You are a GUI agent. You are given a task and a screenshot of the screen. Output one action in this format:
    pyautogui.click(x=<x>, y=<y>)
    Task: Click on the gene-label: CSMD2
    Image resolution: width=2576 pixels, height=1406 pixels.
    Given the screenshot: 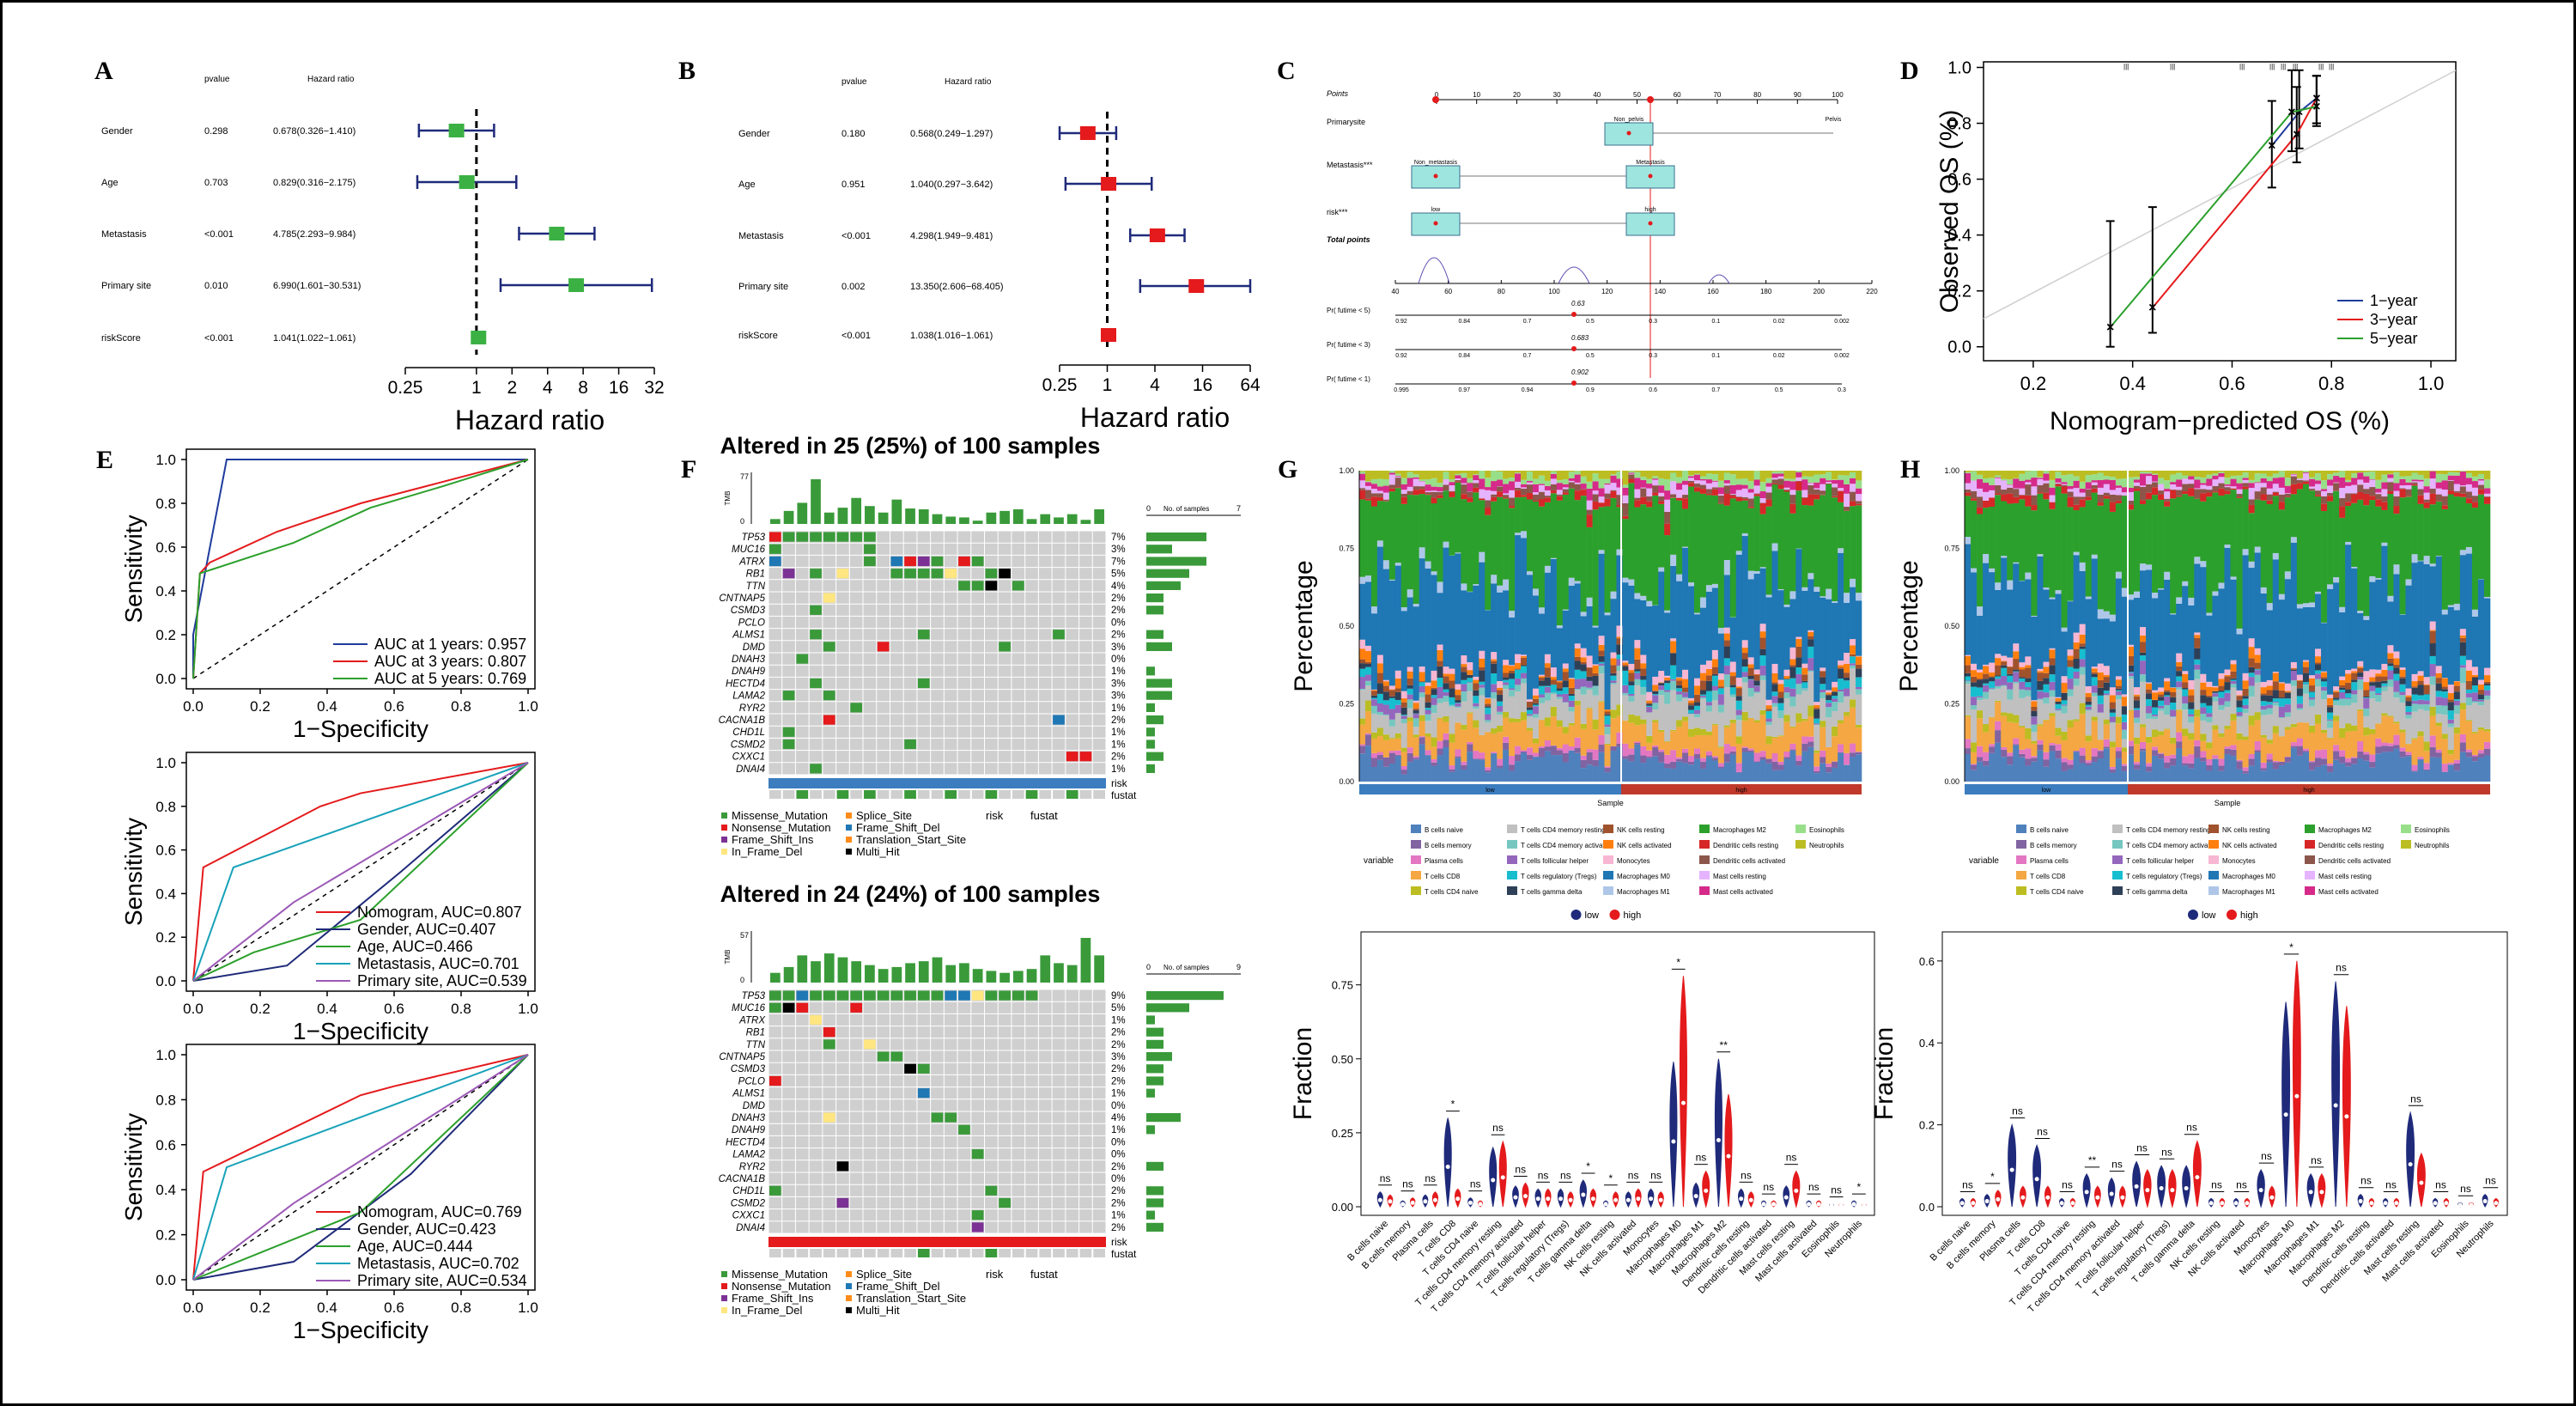 What is the action you would take?
    pyautogui.click(x=748, y=1203)
    